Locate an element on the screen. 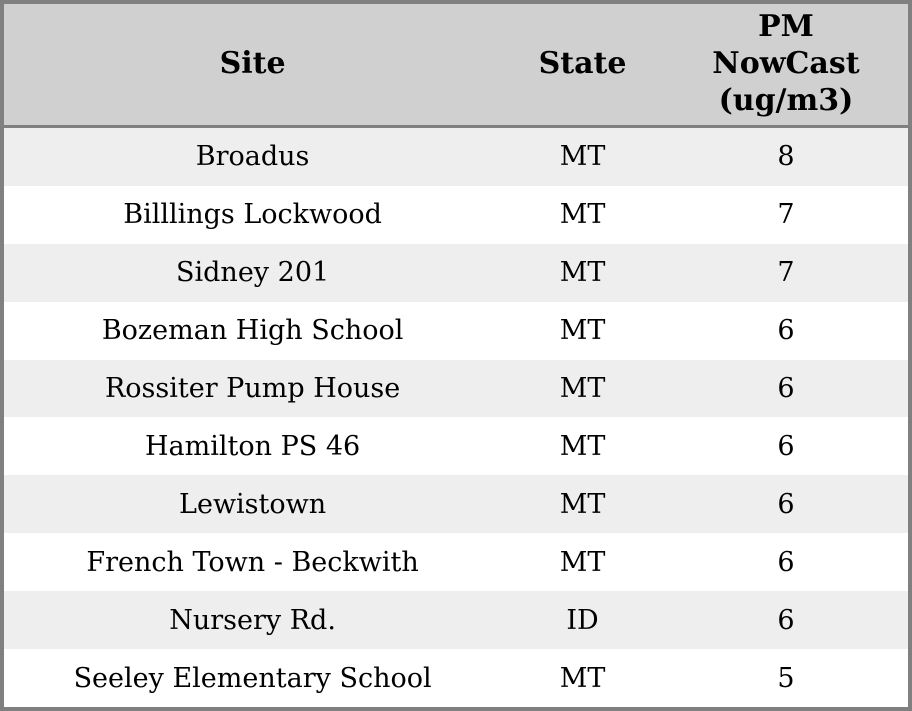  column-header-pm-nowcast: PM NowCast (ug/m3) is located at coordinates (785, 66).